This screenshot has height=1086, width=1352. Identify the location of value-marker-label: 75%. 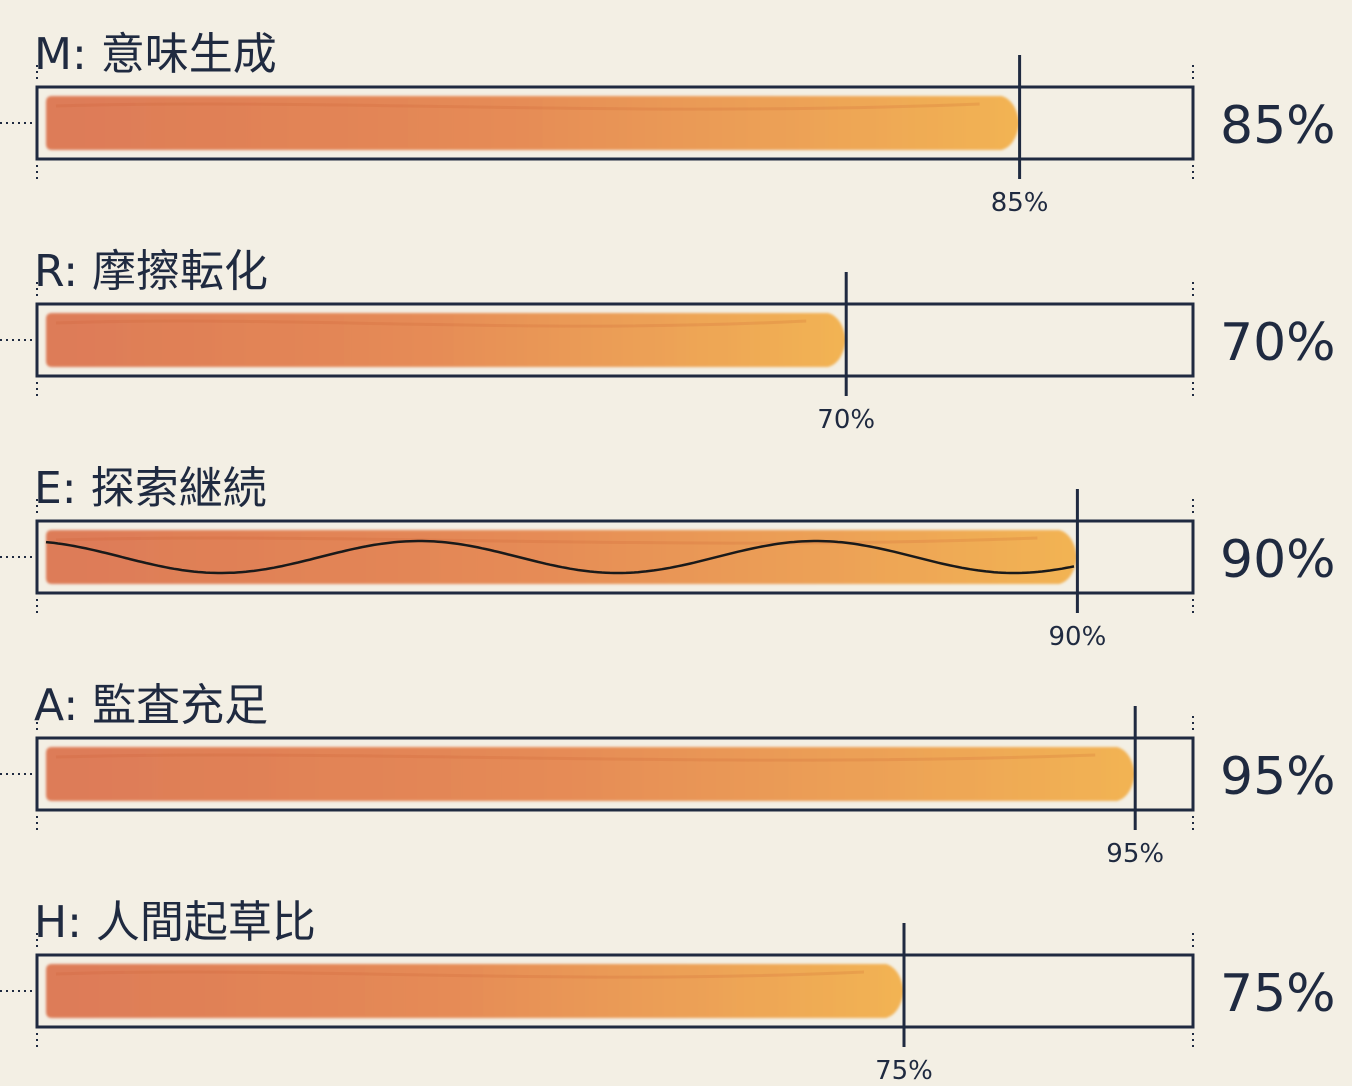
(904, 1071).